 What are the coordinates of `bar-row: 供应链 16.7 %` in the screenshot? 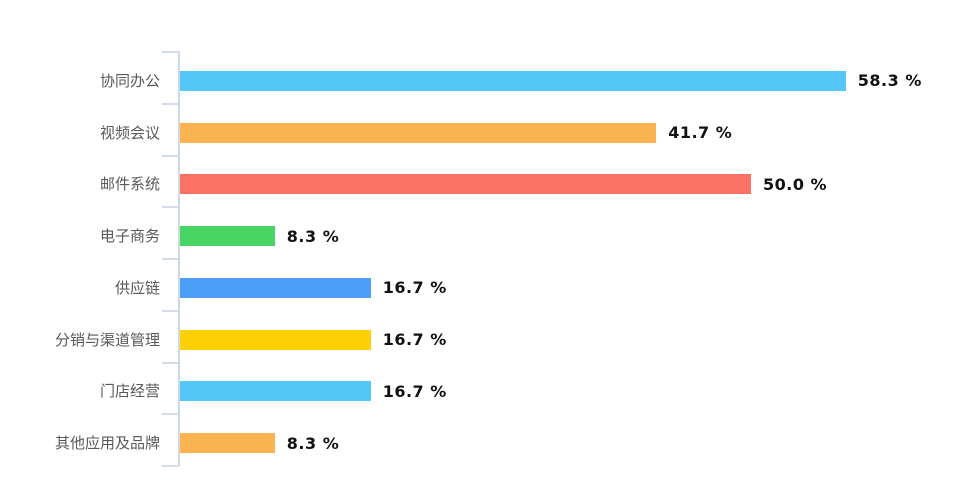 It's located at (480, 288).